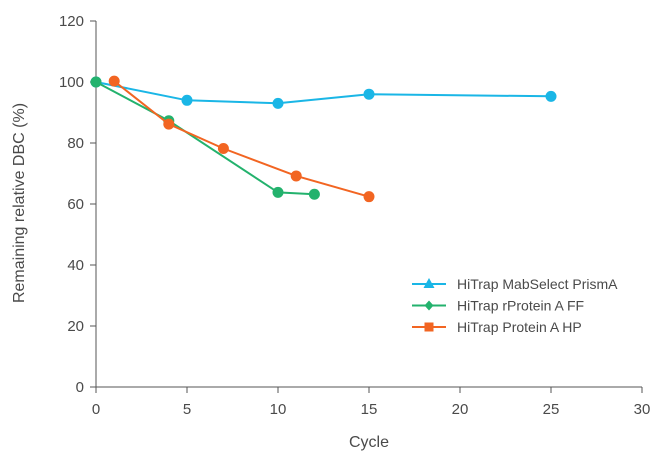  What do you see at coordinates (80, 387) in the screenshot?
I see `y-tick-label: 0` at bounding box center [80, 387].